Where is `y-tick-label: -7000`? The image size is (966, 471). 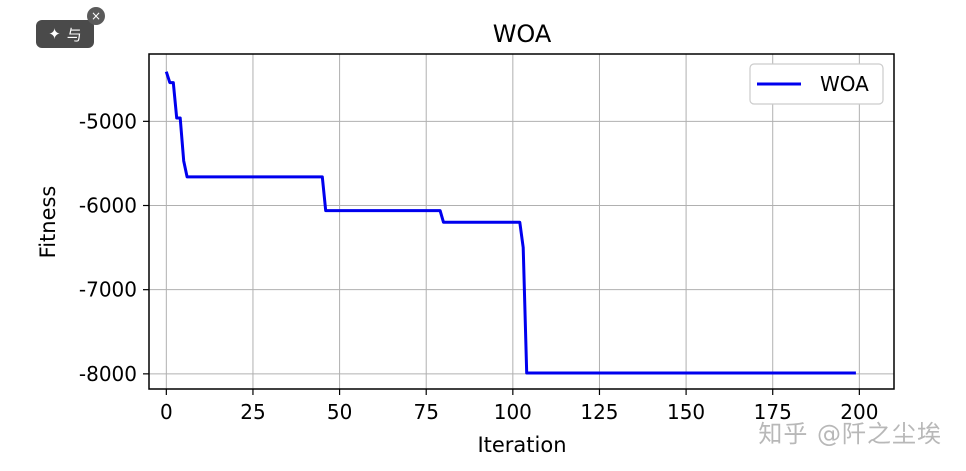 y-tick-label: -7000 is located at coordinates (108, 290).